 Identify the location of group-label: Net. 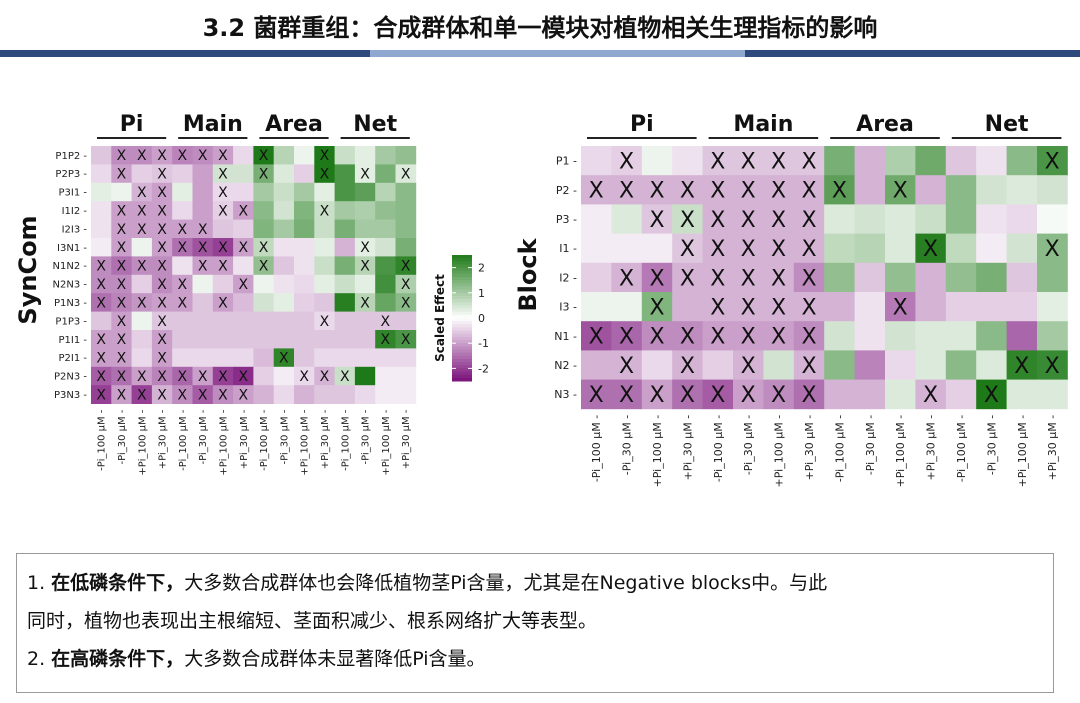
(1007, 124).